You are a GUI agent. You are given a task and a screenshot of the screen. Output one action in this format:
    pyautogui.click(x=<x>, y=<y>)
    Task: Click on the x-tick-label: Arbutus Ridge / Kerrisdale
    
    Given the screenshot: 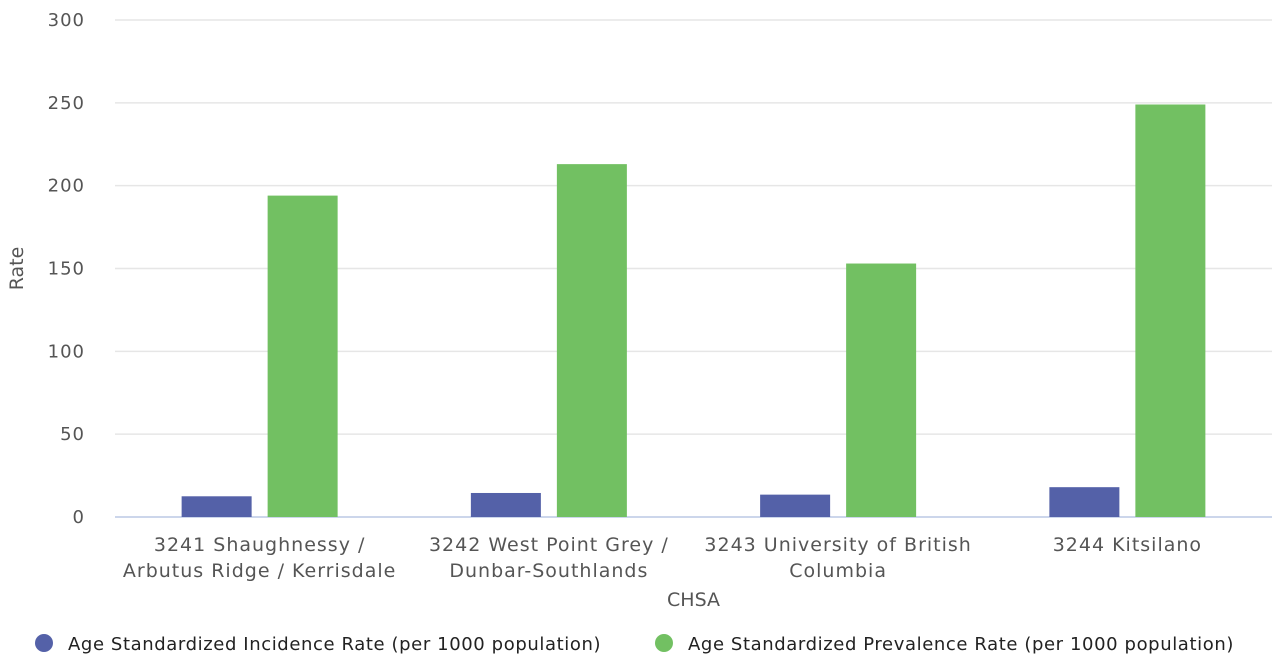 What is the action you would take?
    pyautogui.click(x=259, y=571)
    